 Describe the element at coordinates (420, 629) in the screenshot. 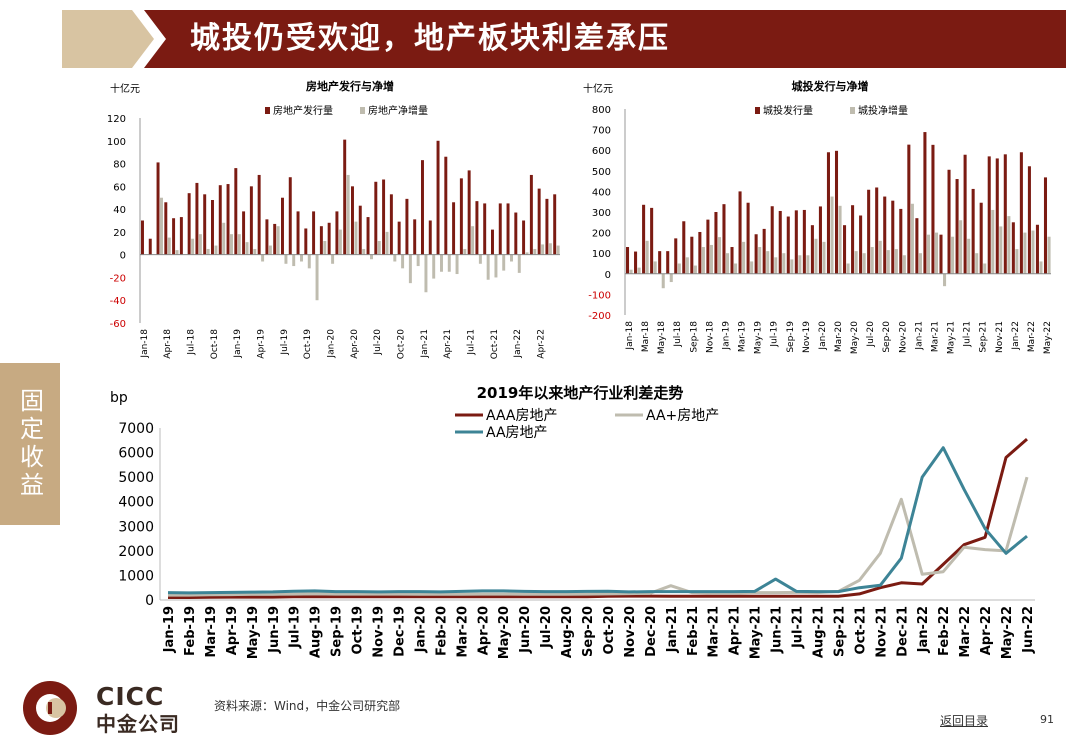

I see `x-tick-label: Jan-20` at that location.